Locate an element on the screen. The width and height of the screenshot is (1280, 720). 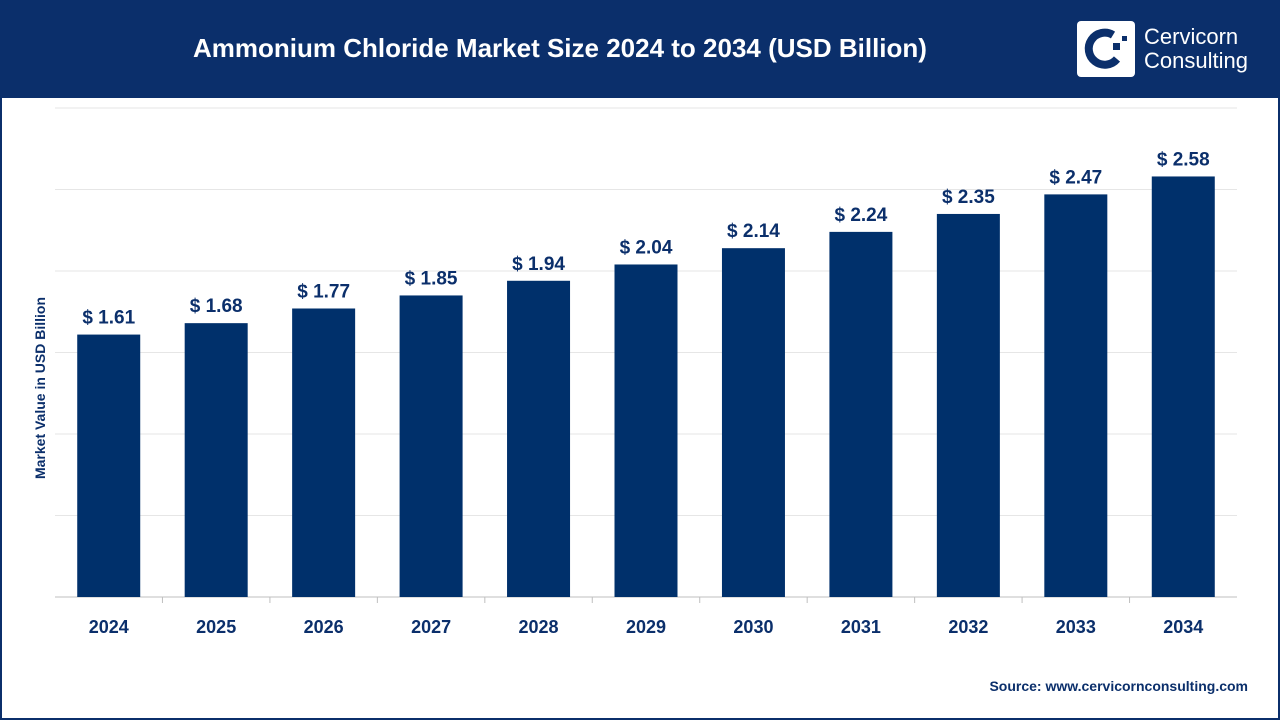
x-tick-label: 2034 is located at coordinates (1183, 627).